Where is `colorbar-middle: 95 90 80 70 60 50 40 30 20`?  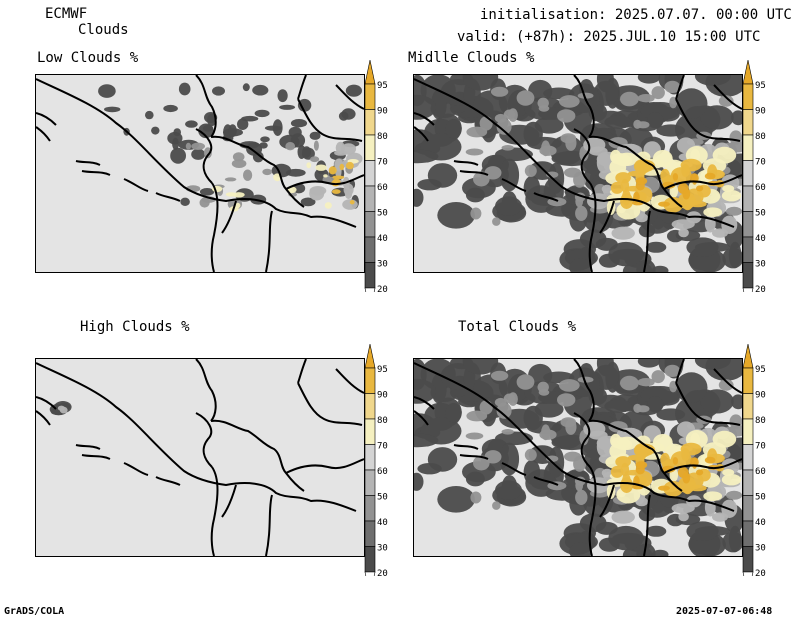 colorbar-middle: 95 90 80 70 60 50 40 30 20 is located at coordinates (759, 185).